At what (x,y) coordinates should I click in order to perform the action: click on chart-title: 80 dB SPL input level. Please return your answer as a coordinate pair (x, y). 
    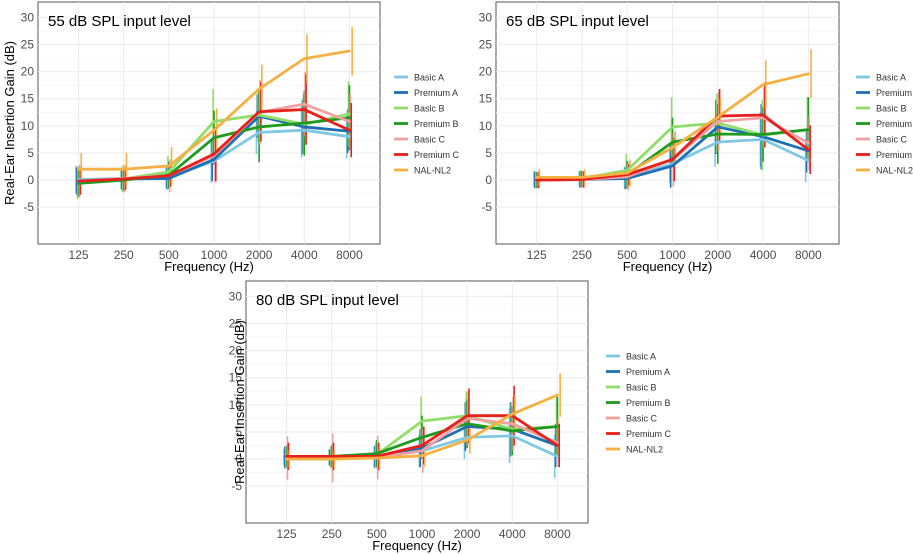
    Looking at the image, I should click on (327, 300).